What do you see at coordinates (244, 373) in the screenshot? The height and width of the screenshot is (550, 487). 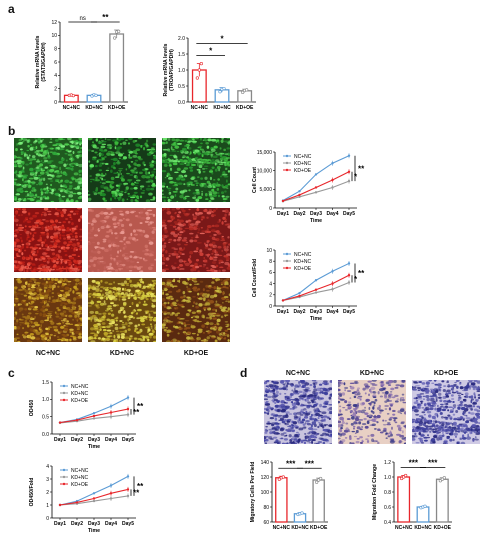 I see `panel-letter-d: d` at bounding box center [244, 373].